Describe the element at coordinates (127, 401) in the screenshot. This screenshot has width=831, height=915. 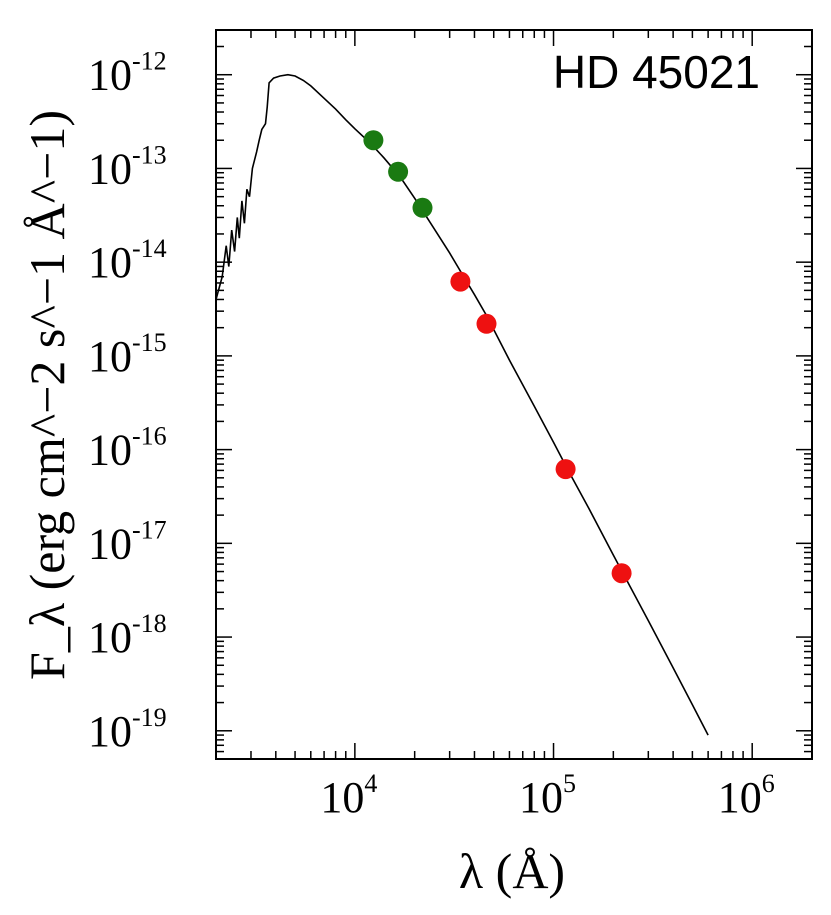
I see `y-tick-labels: 10-12 10-13 10-14 10-15 10-16 10-17 10-18 10-19` at that location.